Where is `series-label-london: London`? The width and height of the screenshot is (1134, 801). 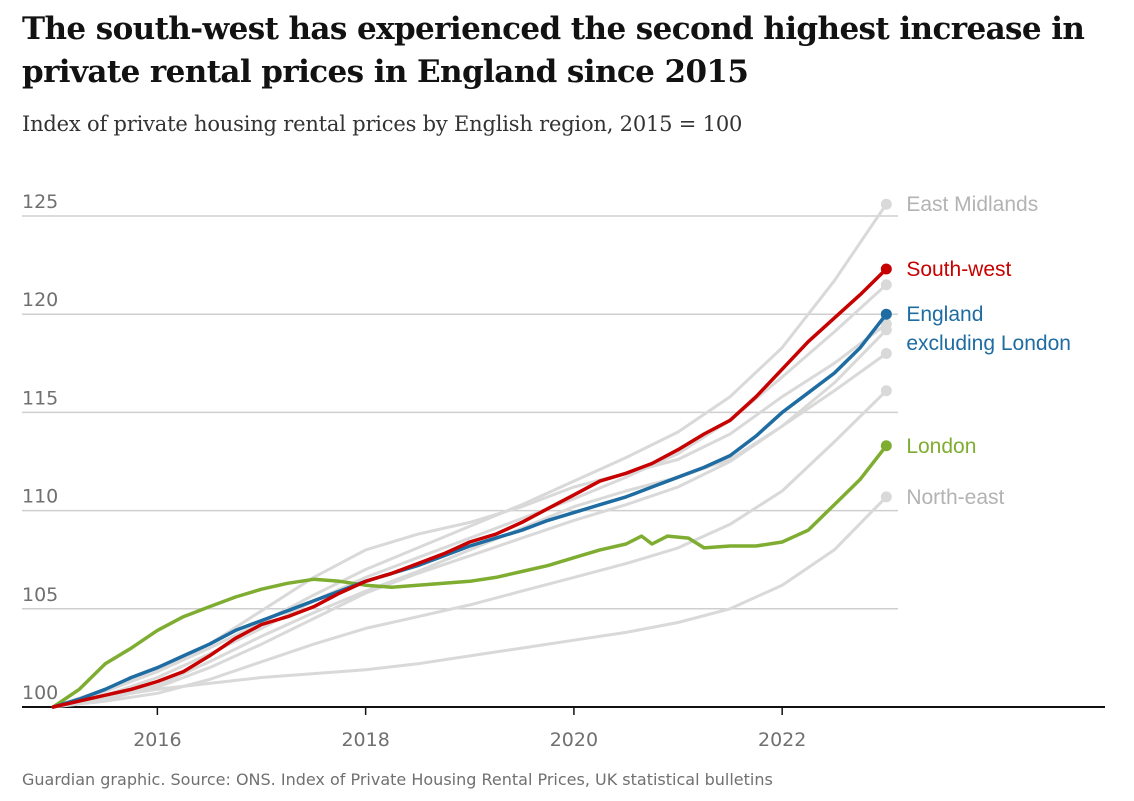 series-label-london: London is located at coordinates (941, 446).